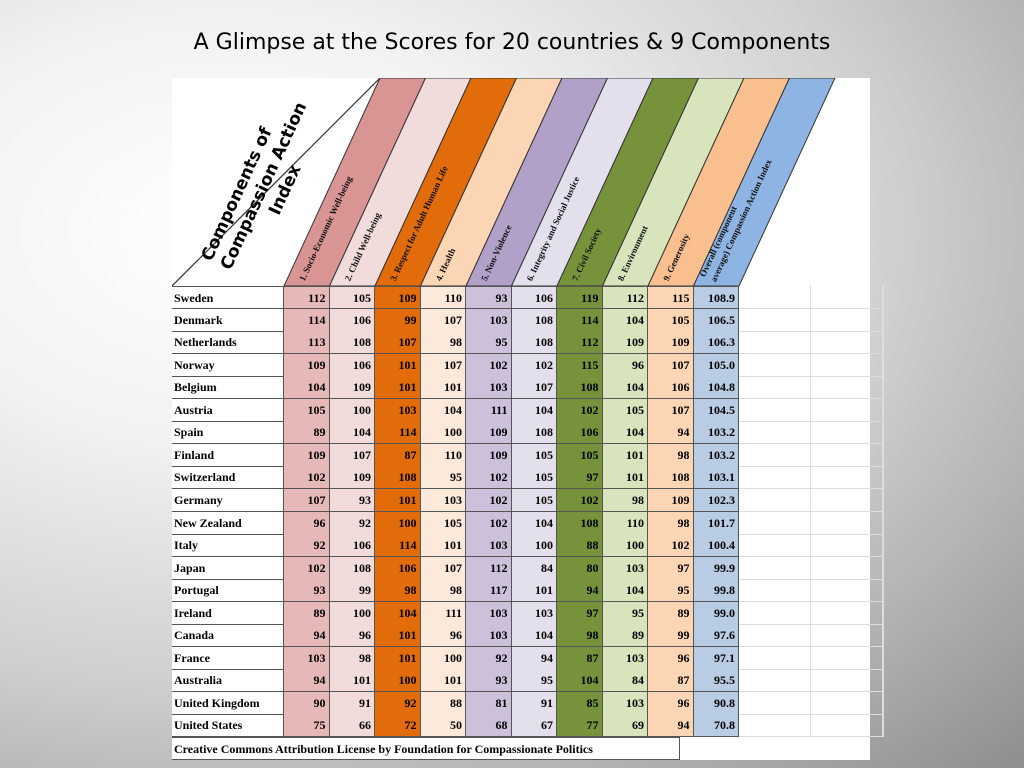 The image size is (1024, 768). I want to click on country-name: Switzerland, so click(228, 478).